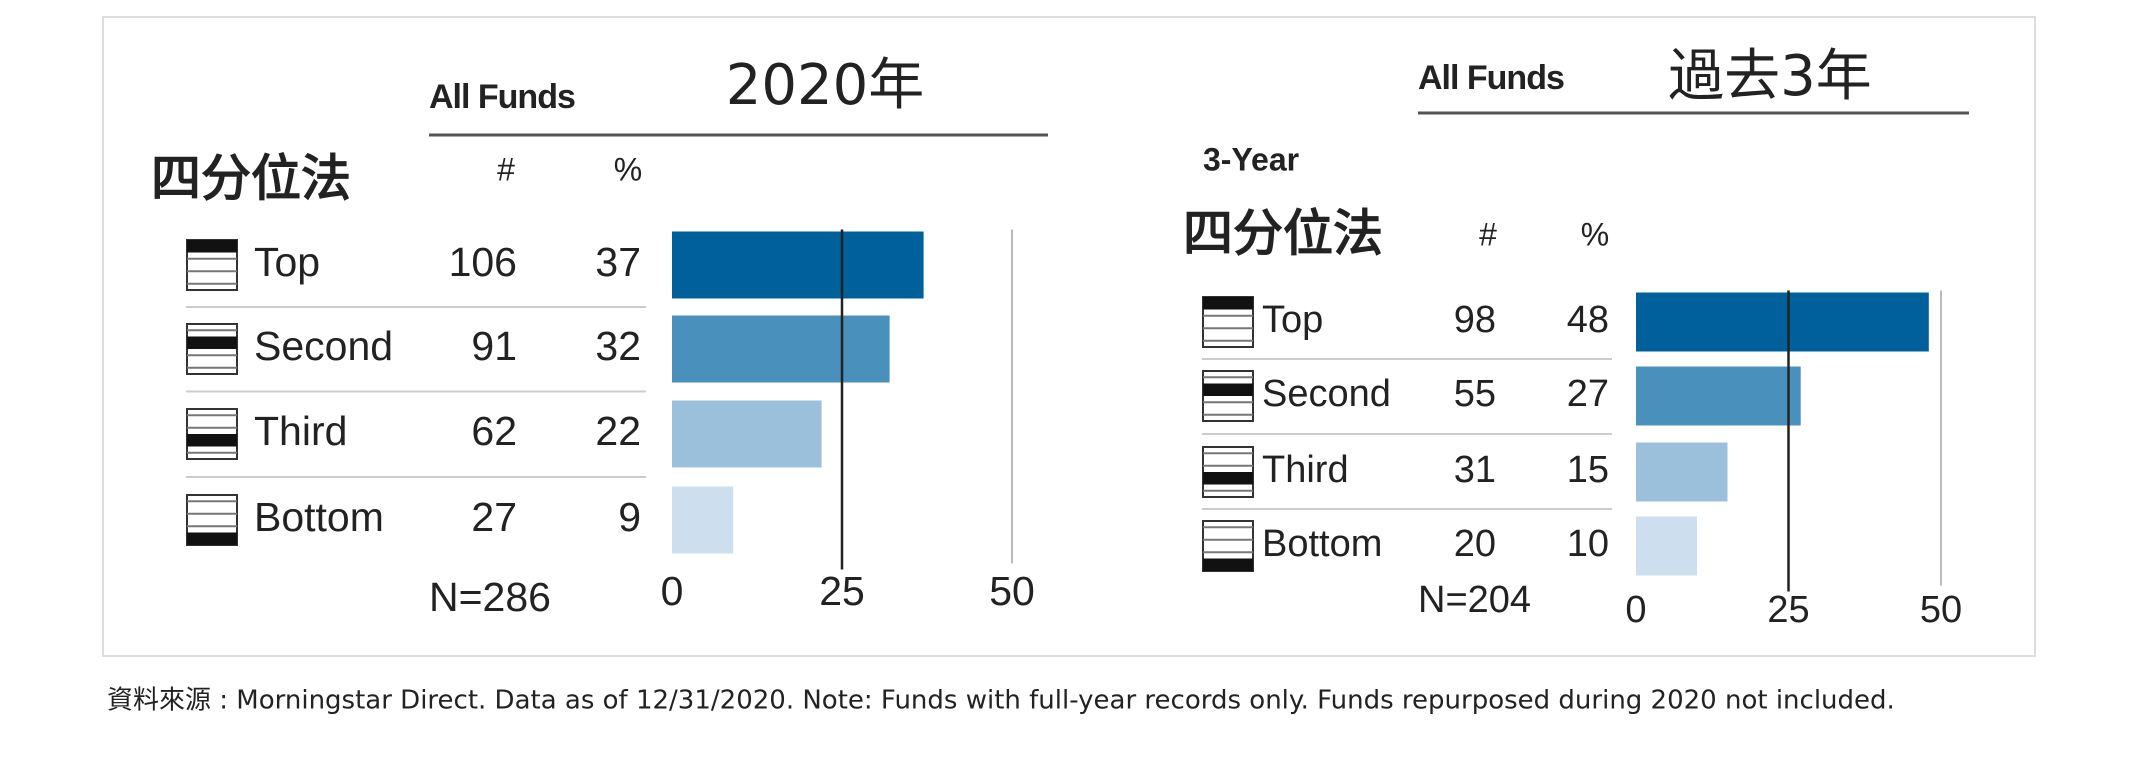 The height and width of the screenshot is (760, 2156). Describe the element at coordinates (1474, 600) in the screenshot. I see `n-label: N=204` at that location.